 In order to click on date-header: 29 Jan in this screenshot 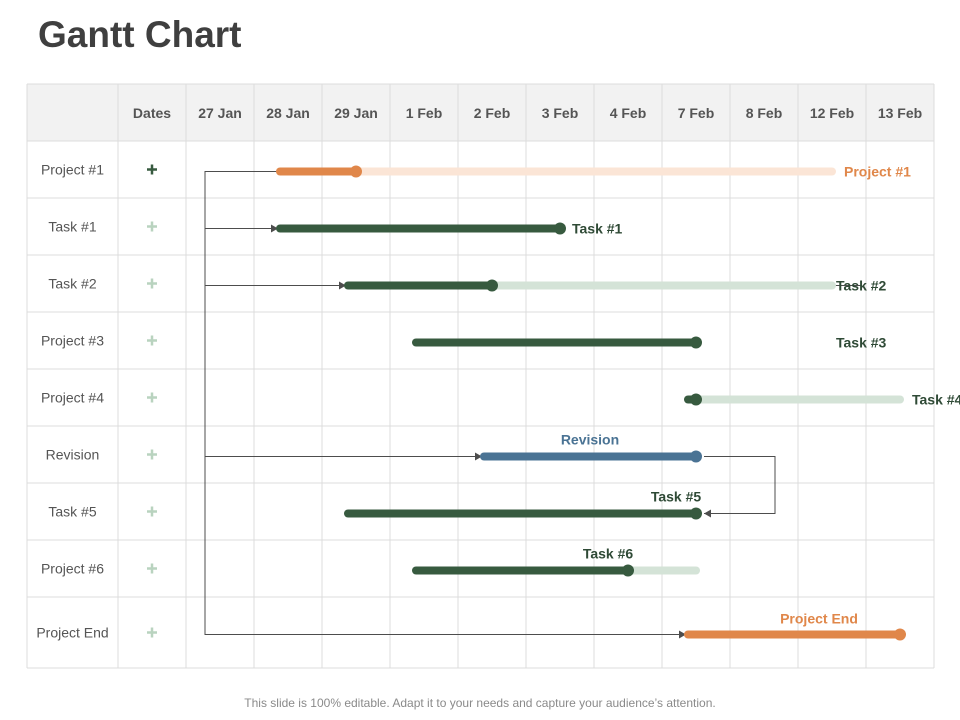, I will do `click(356, 113)`.